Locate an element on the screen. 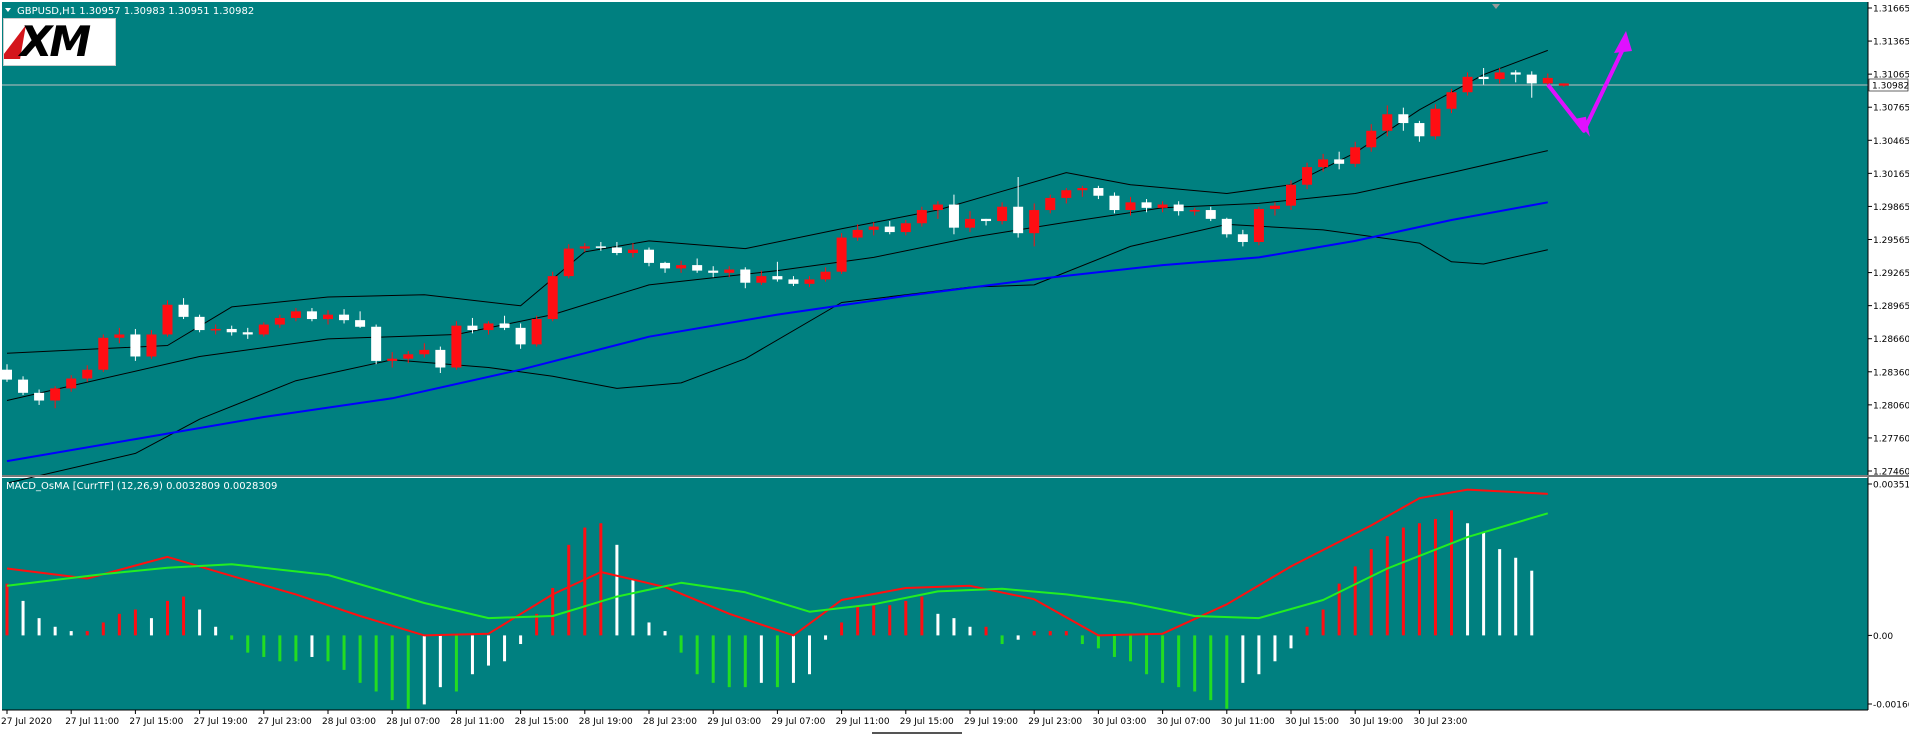  shift-marker-icon is located at coordinates (1496, 6).